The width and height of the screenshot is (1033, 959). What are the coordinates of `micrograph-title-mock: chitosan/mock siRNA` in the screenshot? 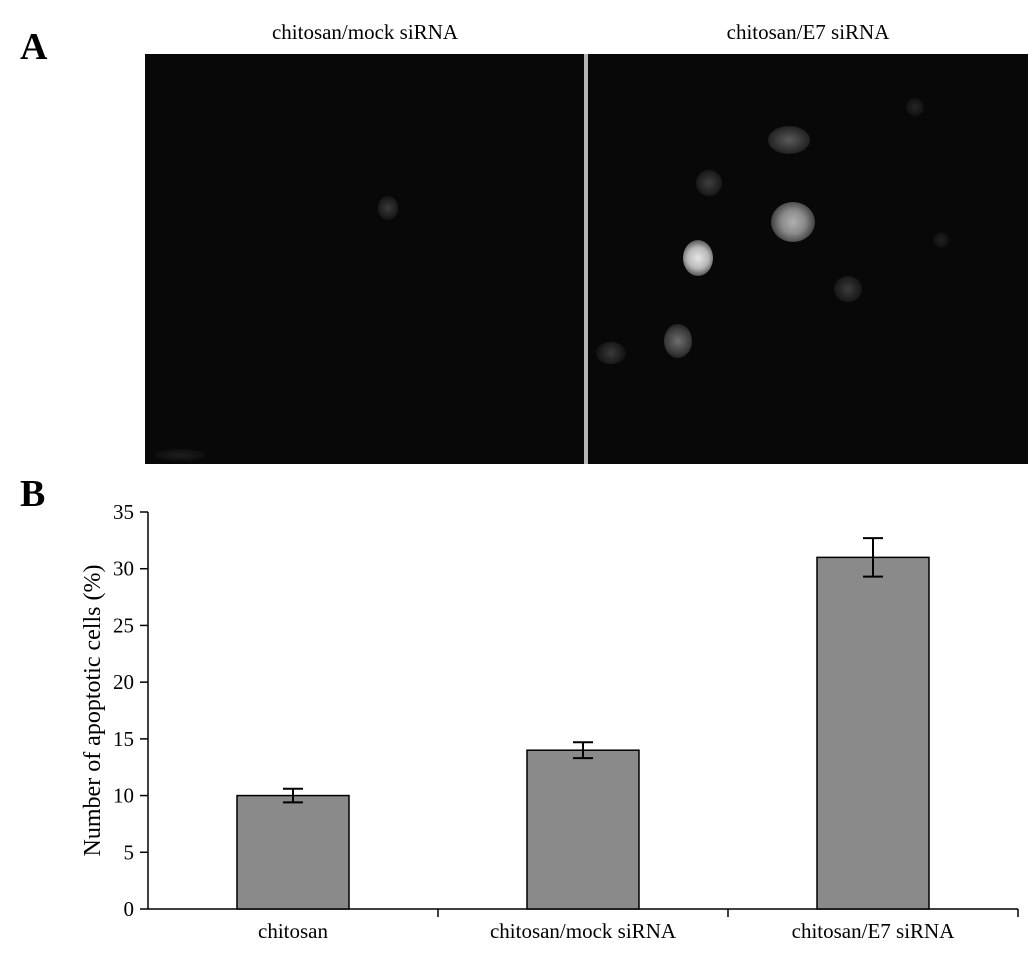 It's located at (365, 32).